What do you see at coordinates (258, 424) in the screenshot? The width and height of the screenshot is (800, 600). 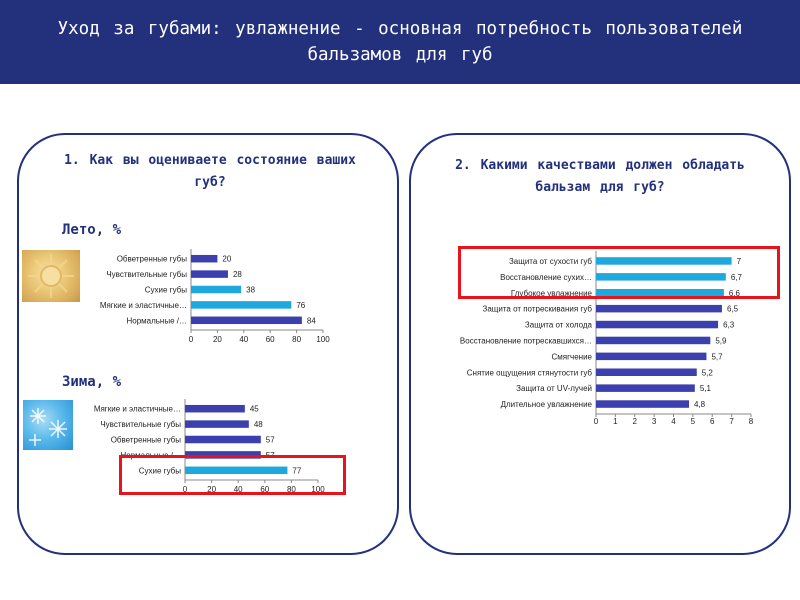 I see `value-label: 48` at bounding box center [258, 424].